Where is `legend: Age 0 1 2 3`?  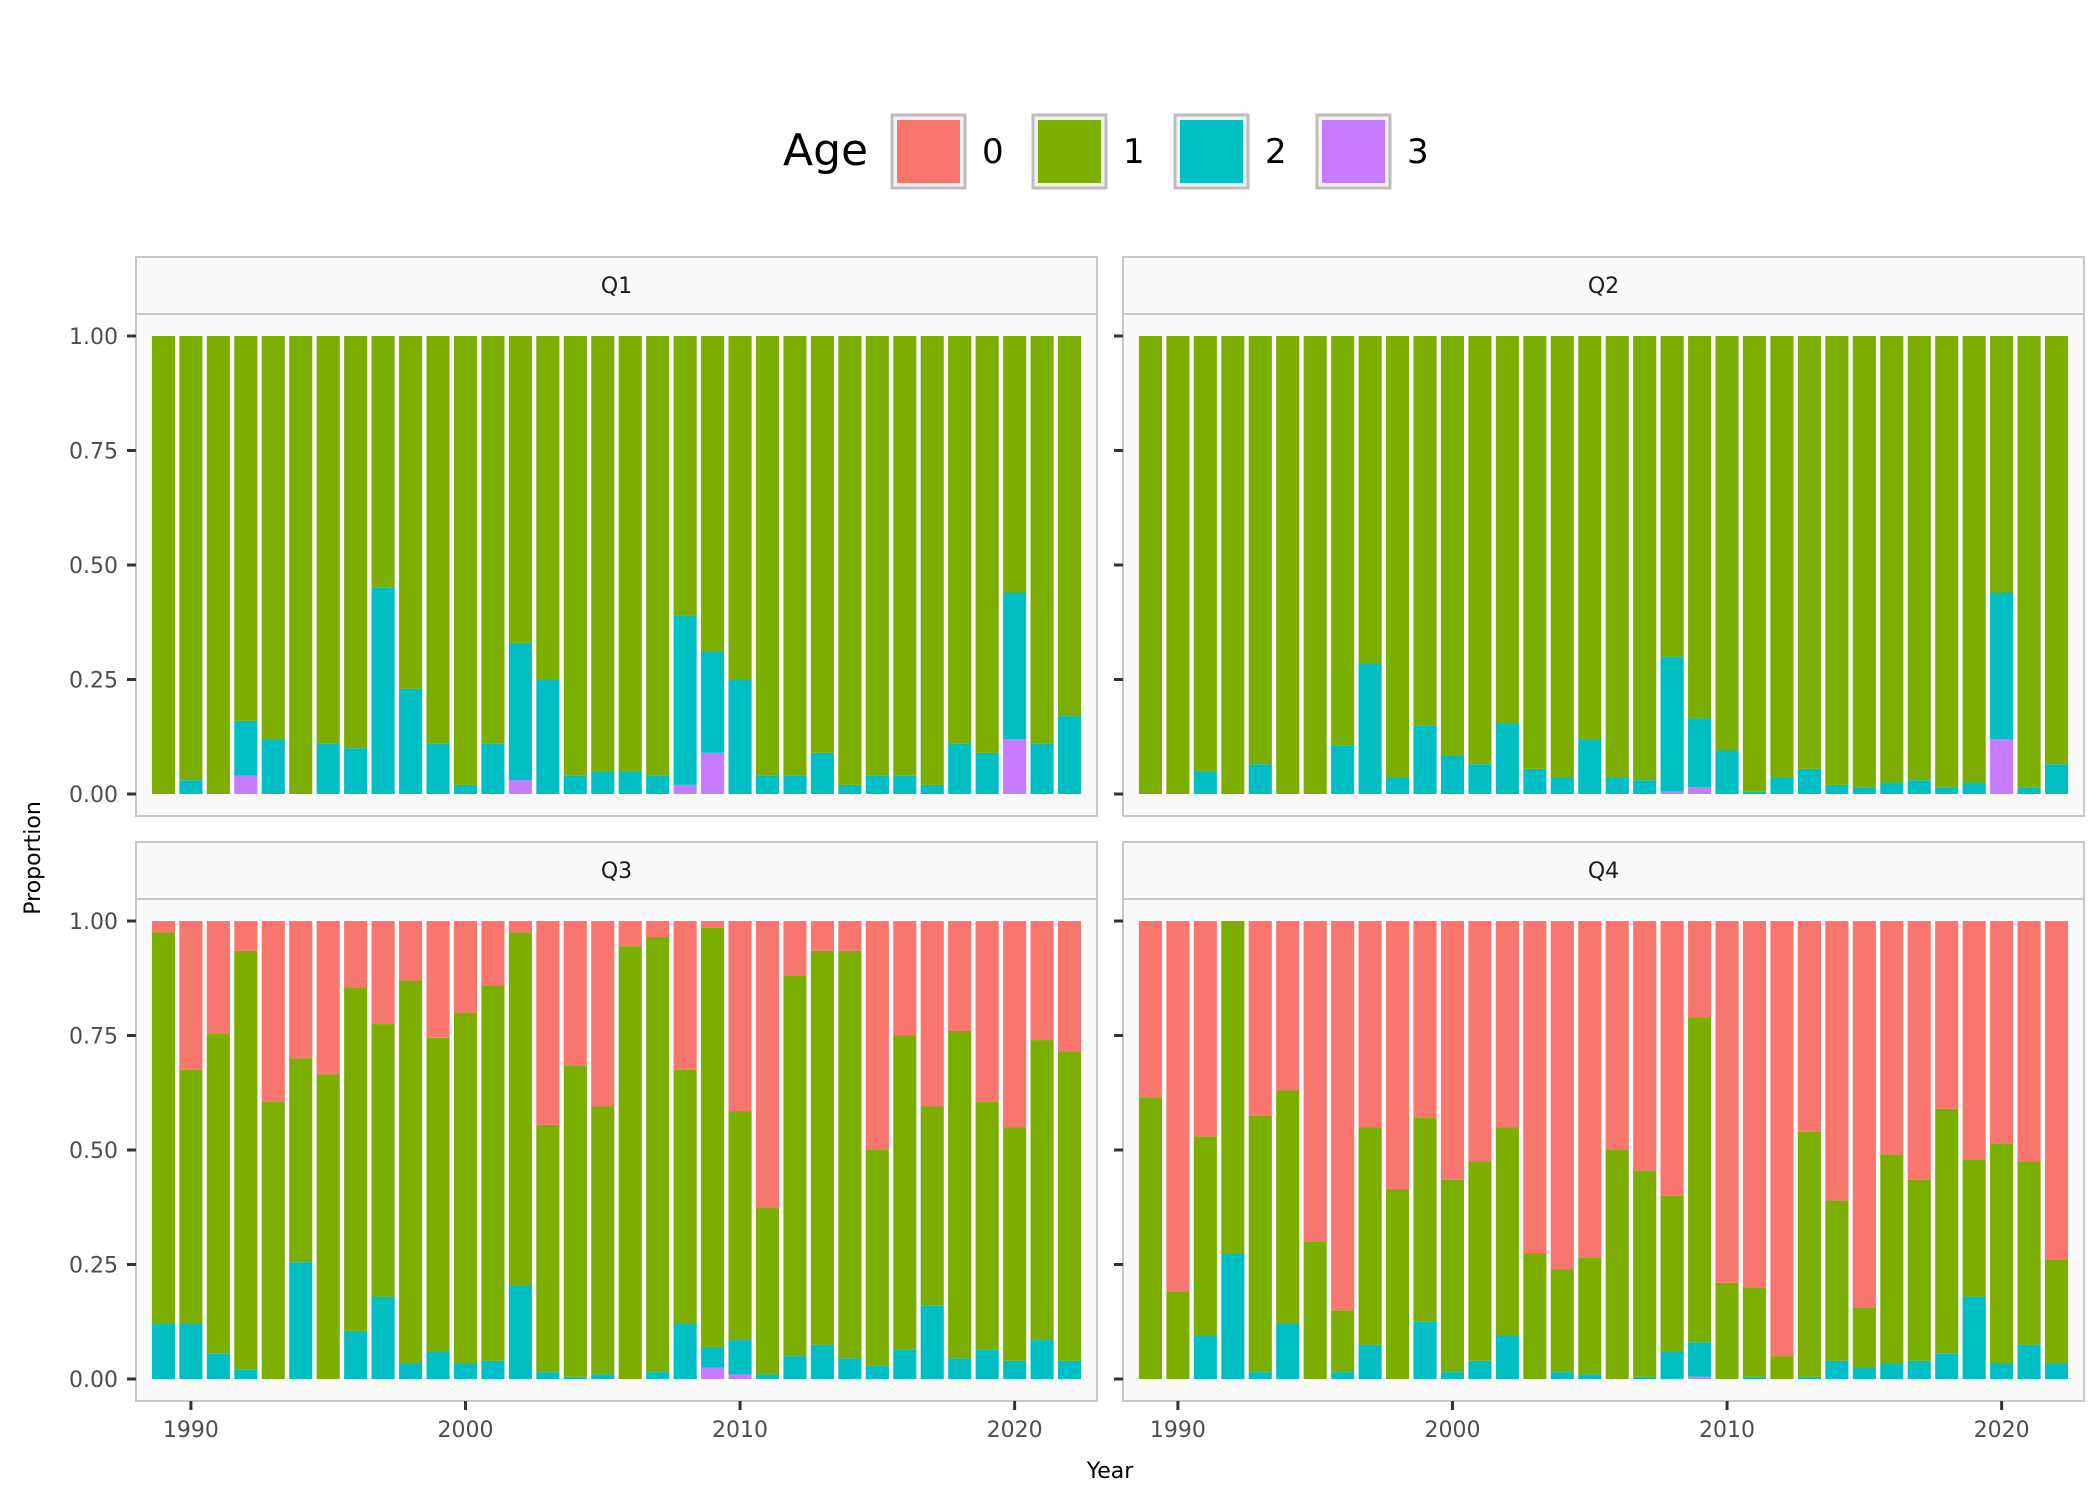 legend: Age 0 1 2 3 is located at coordinates (1106, 151).